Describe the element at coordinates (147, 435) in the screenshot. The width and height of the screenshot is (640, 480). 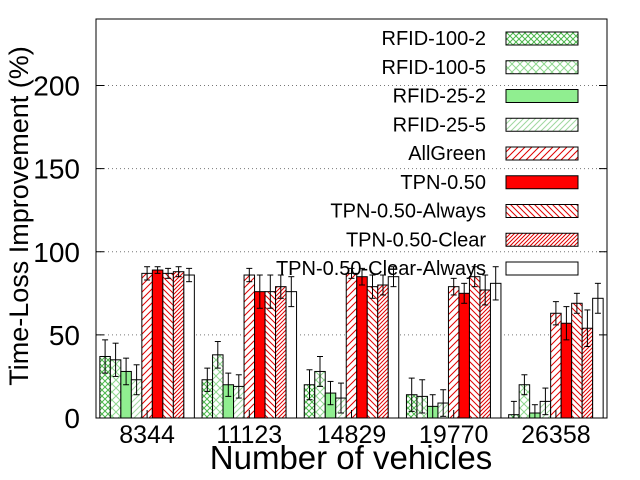
I see `x-tick-label: 8344` at that location.